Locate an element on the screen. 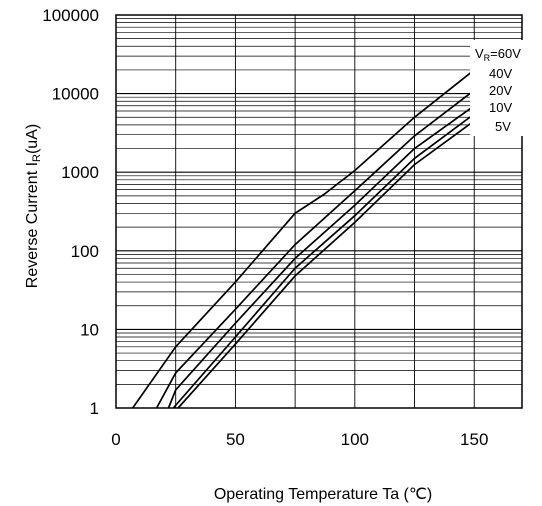 This screenshot has height=506, width=542. legend-entry-60v: VR=60V is located at coordinates (498, 54).